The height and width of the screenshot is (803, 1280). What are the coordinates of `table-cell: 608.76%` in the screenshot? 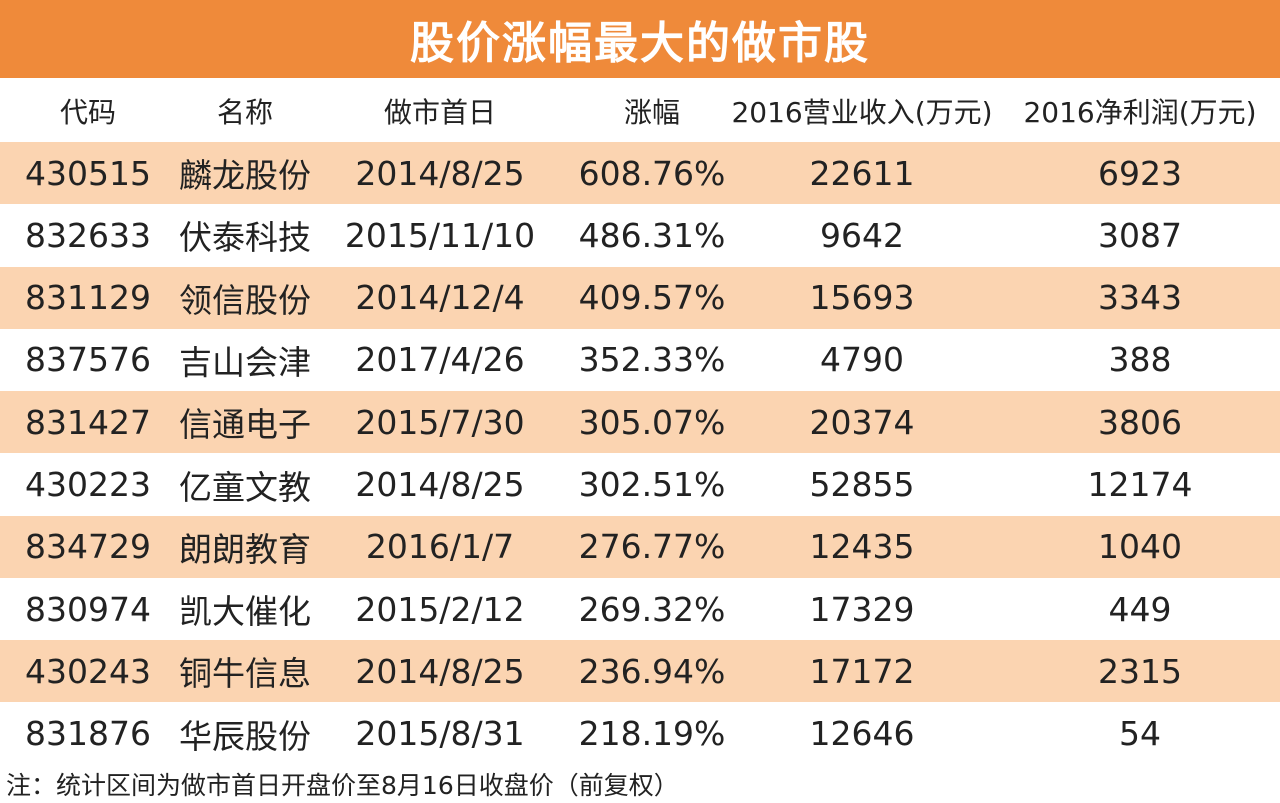 It's located at (652, 173).